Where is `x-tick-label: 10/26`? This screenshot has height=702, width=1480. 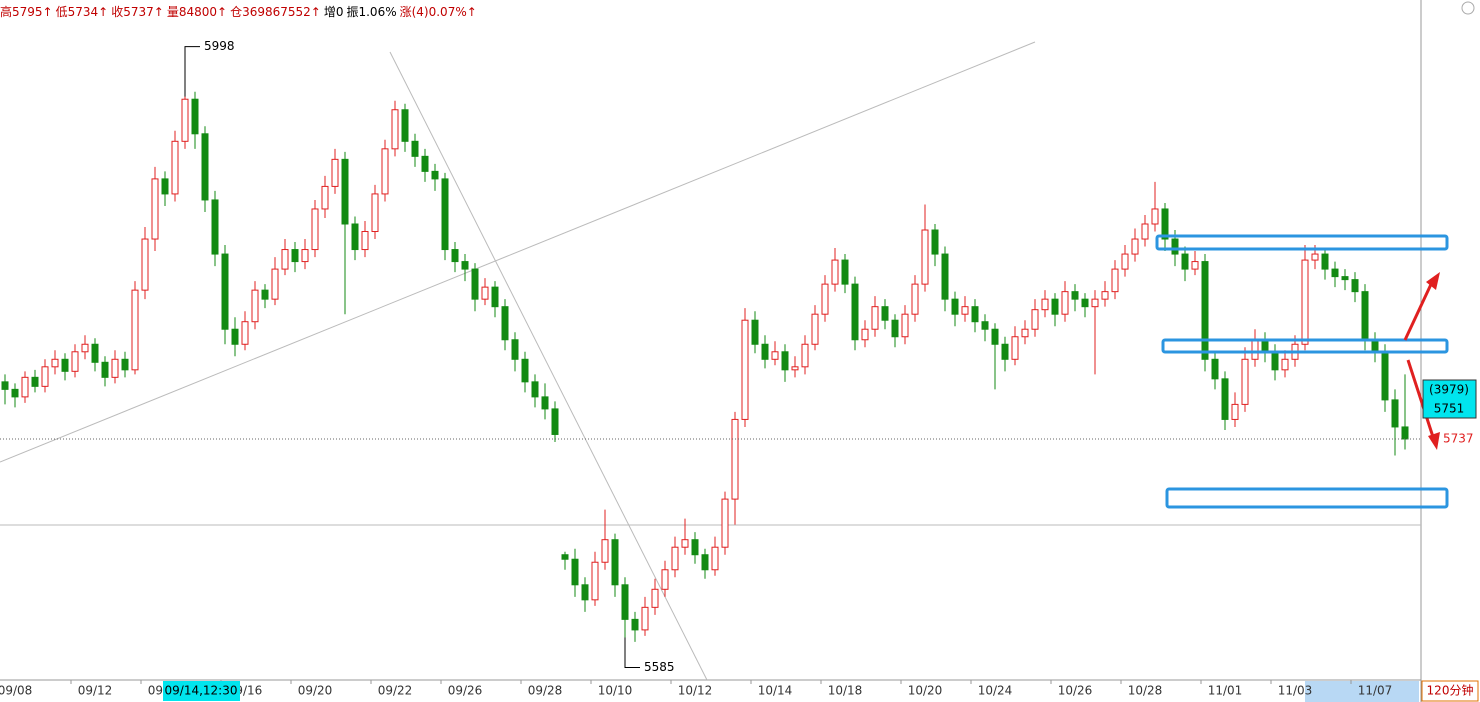
x-tick-label: 10/26 is located at coordinates (1075, 691).